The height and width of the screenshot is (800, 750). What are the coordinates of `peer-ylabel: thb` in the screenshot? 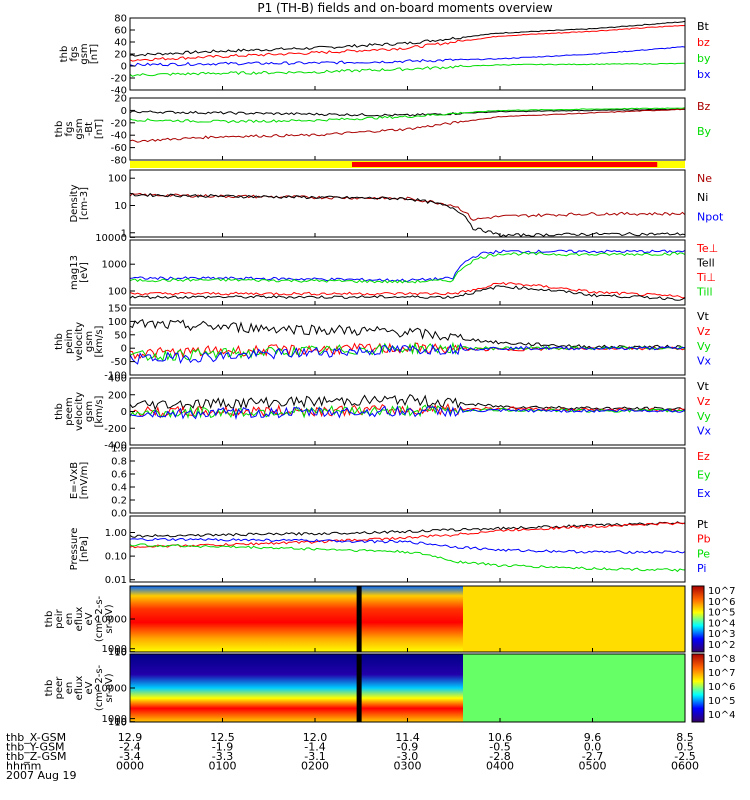 It's located at (49, 688).